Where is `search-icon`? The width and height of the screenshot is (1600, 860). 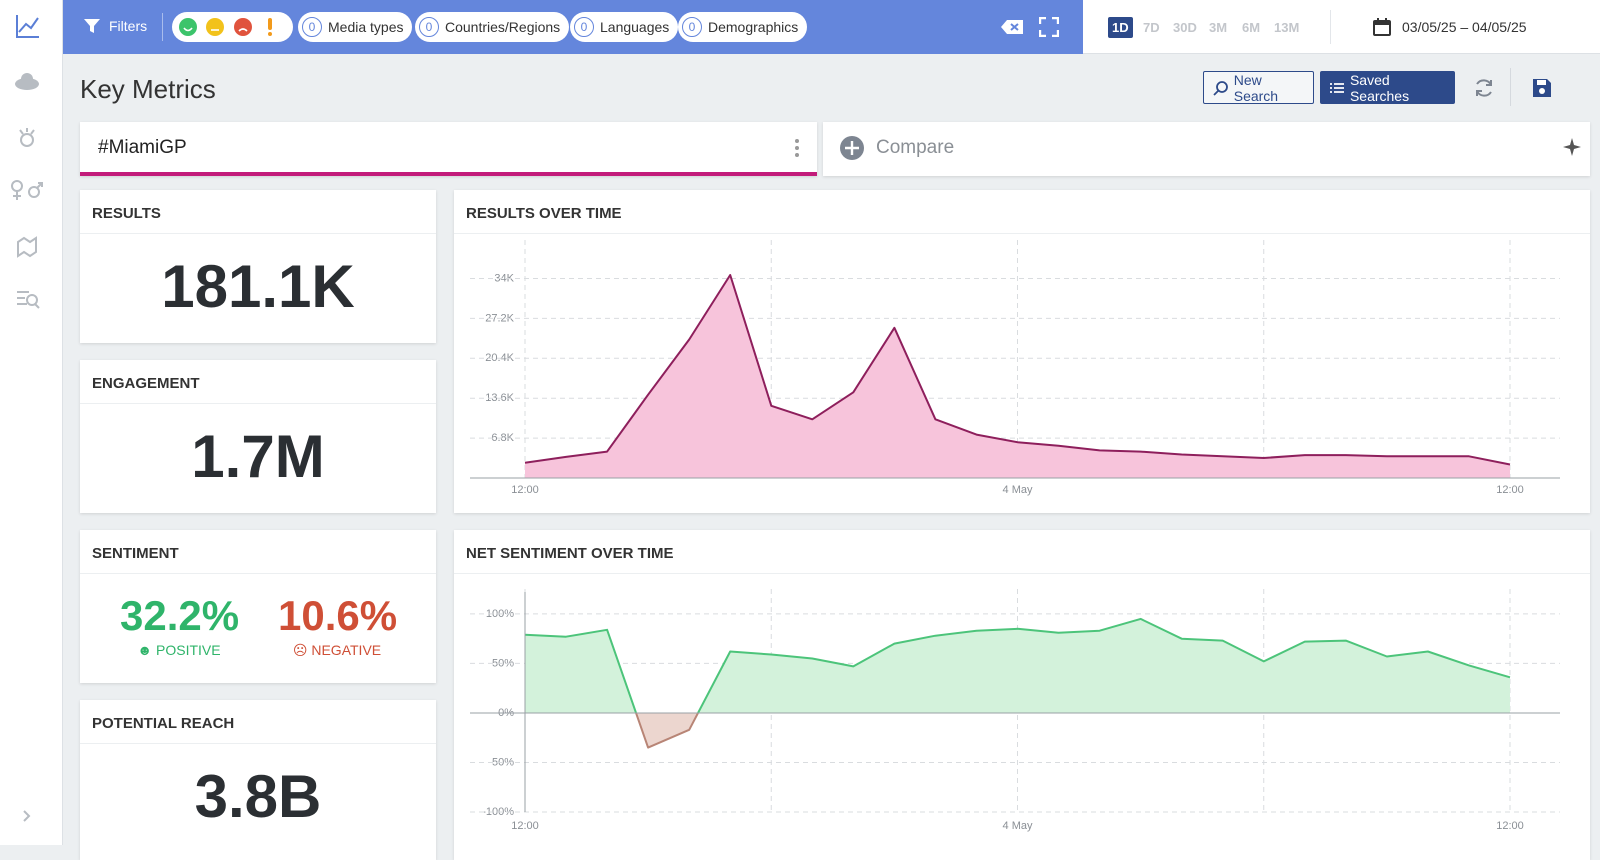 search-icon is located at coordinates (1220, 88).